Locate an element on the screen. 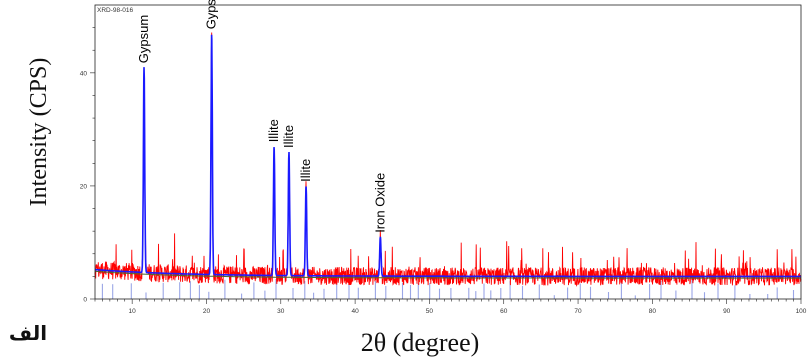  x-tick-label: 100 is located at coordinates (801, 311).